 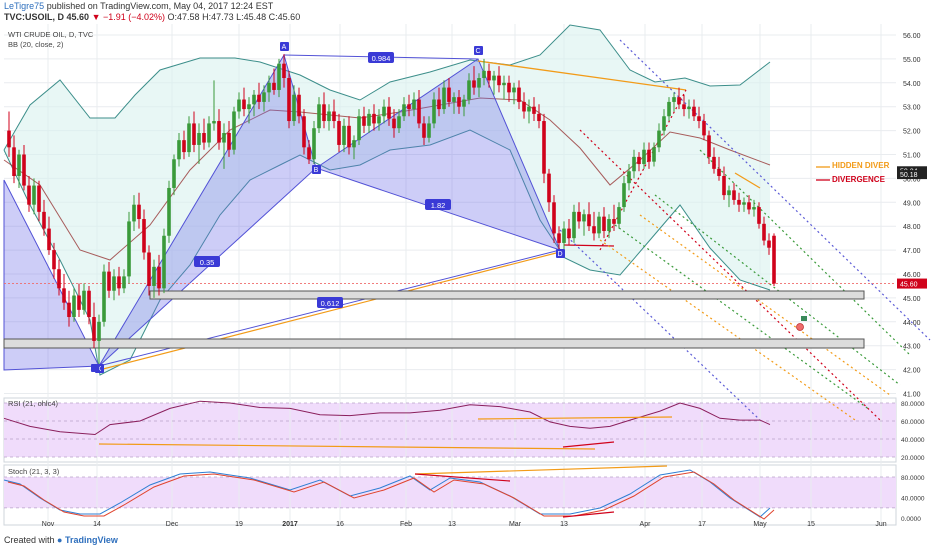 I want to click on hidden-divergence-note: HIDDEN DIVER, so click(x=861, y=165).